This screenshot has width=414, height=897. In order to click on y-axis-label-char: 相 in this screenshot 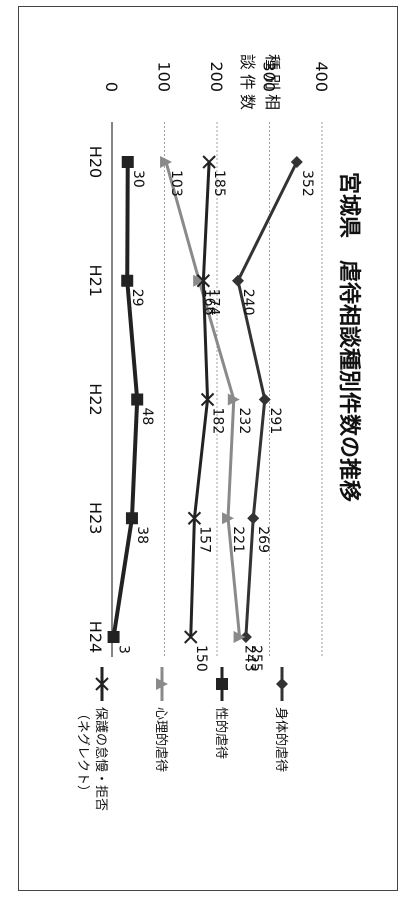, I will do `click(272, 102)`.